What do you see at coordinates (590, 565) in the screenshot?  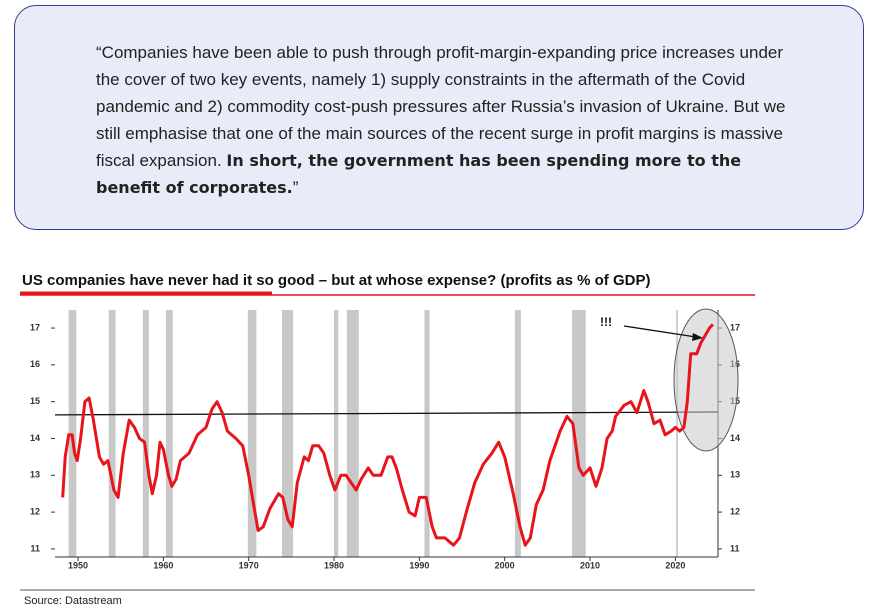 I see `x-tick-label: 2010` at bounding box center [590, 565].